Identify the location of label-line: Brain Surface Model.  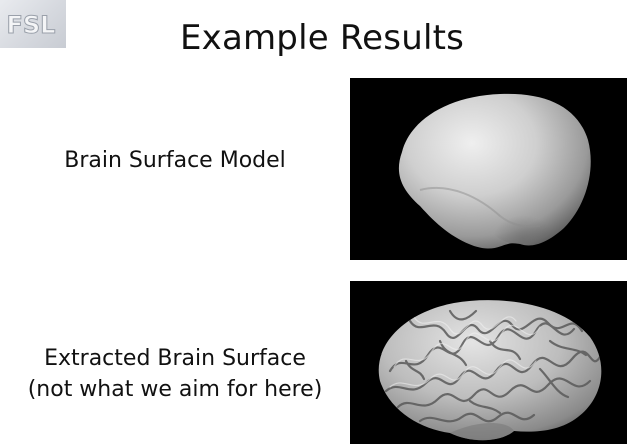
(175, 160).